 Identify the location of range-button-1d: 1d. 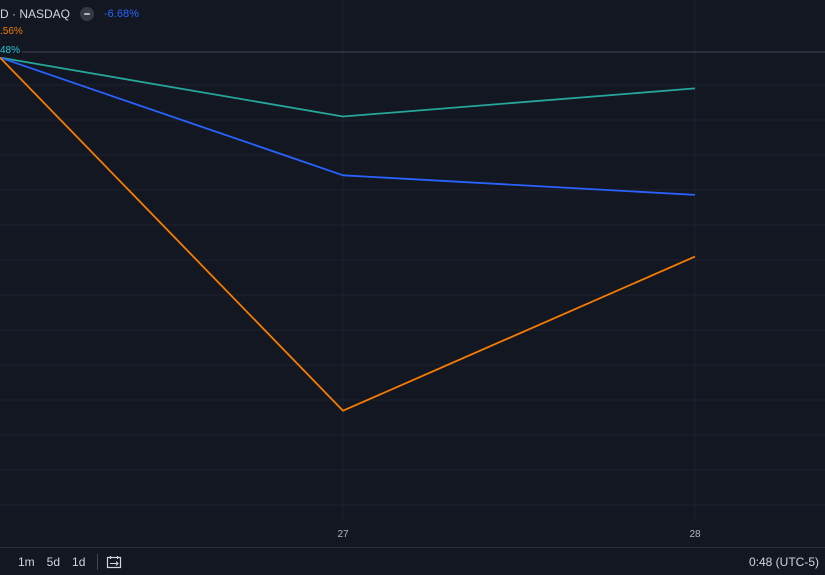
(79, 562).